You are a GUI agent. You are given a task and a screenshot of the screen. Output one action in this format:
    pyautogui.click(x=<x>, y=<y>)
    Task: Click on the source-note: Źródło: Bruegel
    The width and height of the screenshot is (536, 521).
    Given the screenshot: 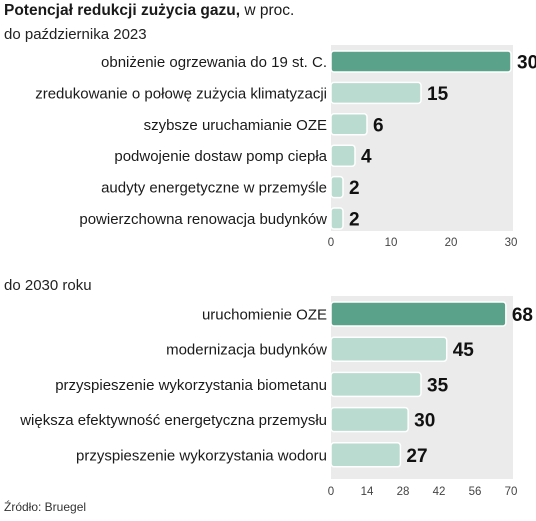 What is the action you would take?
    pyautogui.click(x=45, y=507)
    